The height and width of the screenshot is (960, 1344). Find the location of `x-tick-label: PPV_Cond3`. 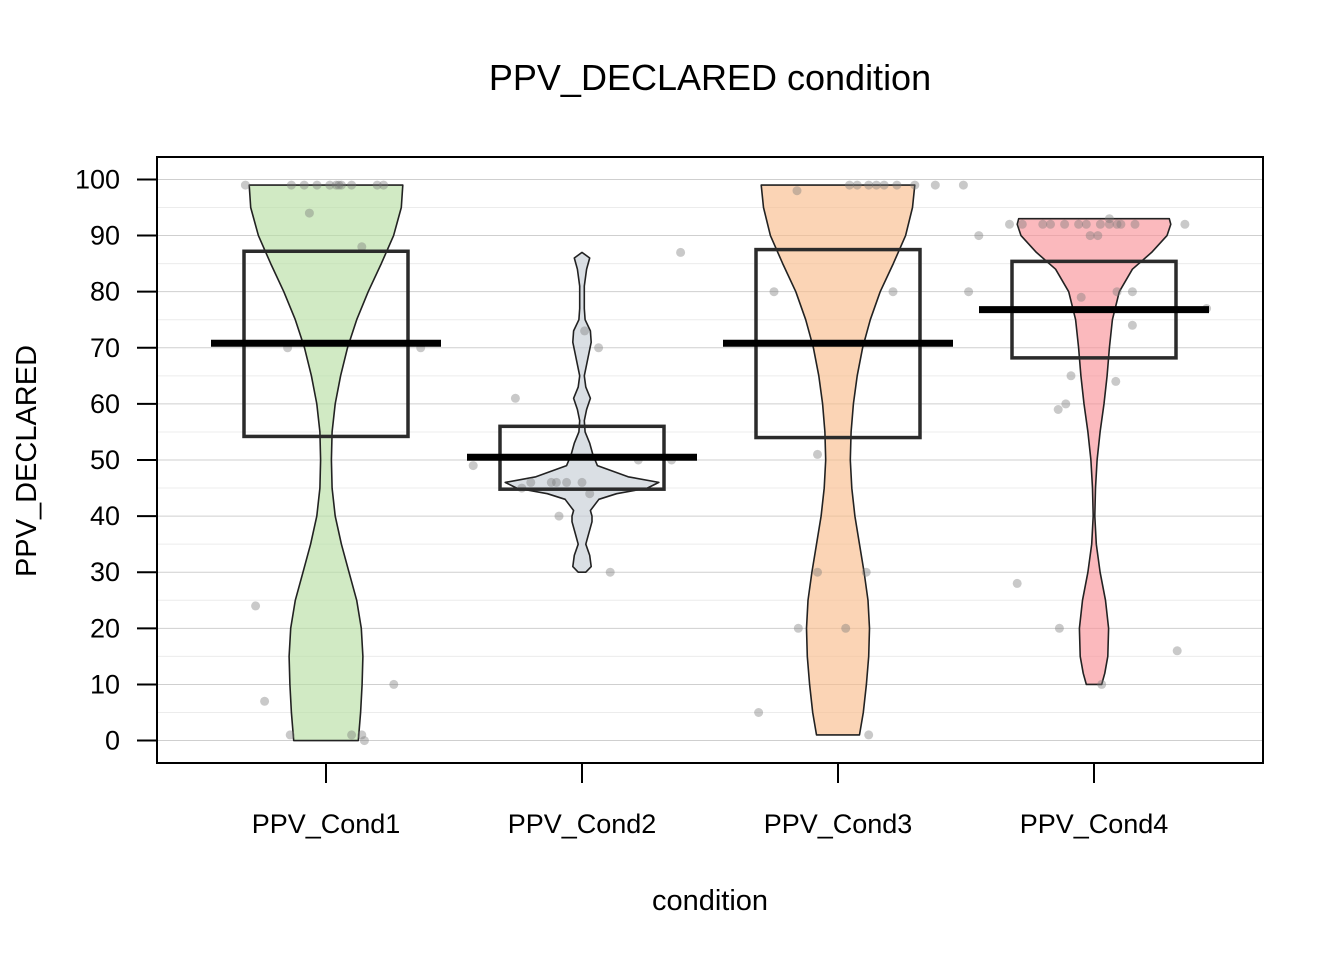

x-tick-label: PPV_Cond3 is located at coordinates (838, 824).